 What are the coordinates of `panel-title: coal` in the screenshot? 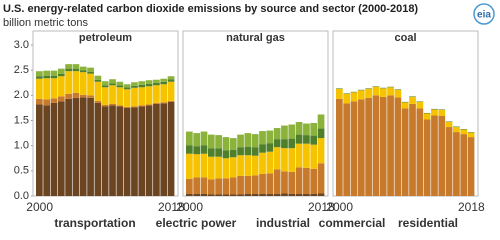 It's located at (405, 38).